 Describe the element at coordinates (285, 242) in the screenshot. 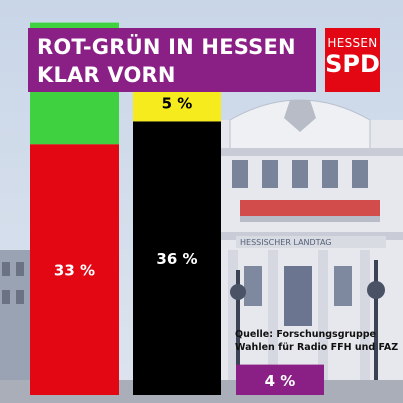

I see `landtag-sign-text: HESSISCHER LANDTAG` at that location.